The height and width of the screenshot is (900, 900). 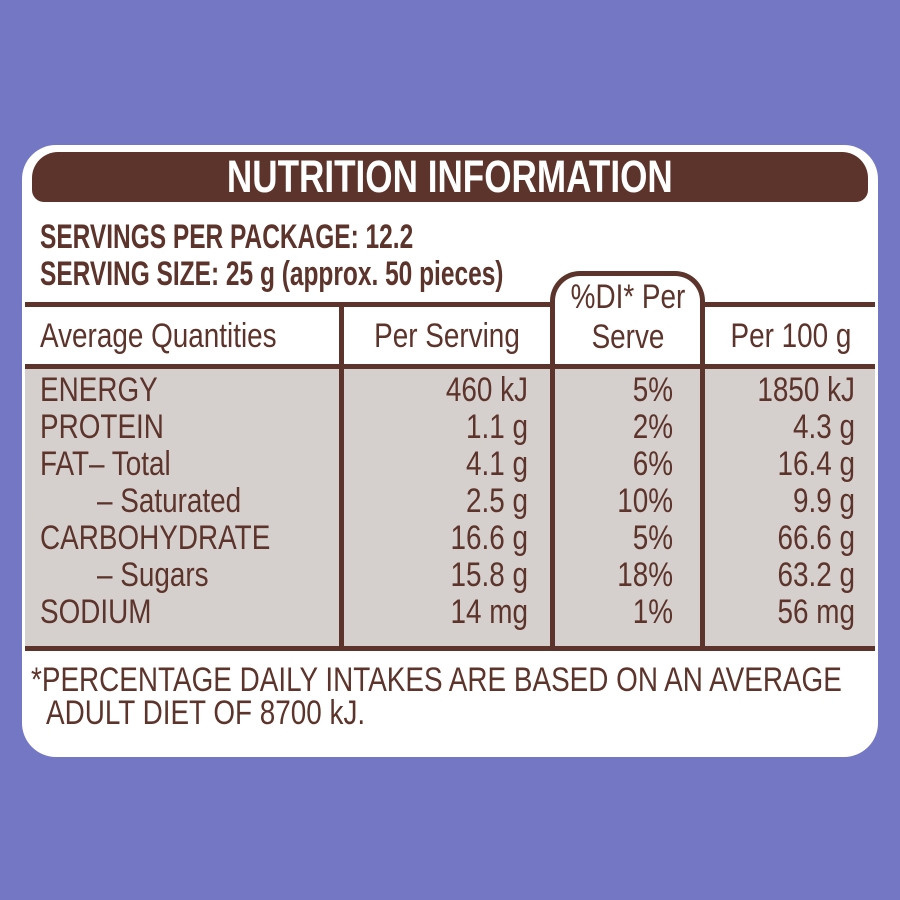 I want to click on table-row: SODIUM 14 mg 1% 56 mg, so click(x=450, y=612).